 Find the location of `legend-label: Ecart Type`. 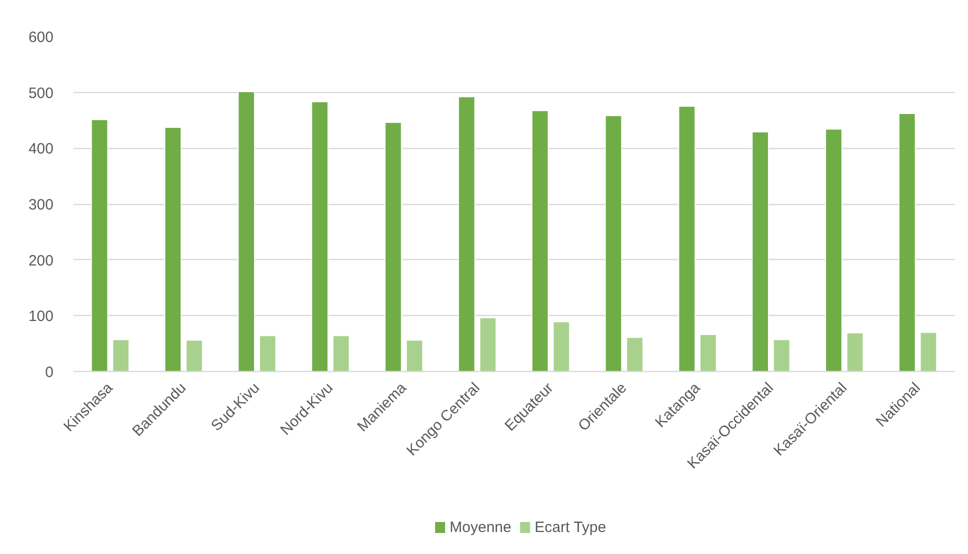

legend-label: Ecart Type is located at coordinates (570, 527).